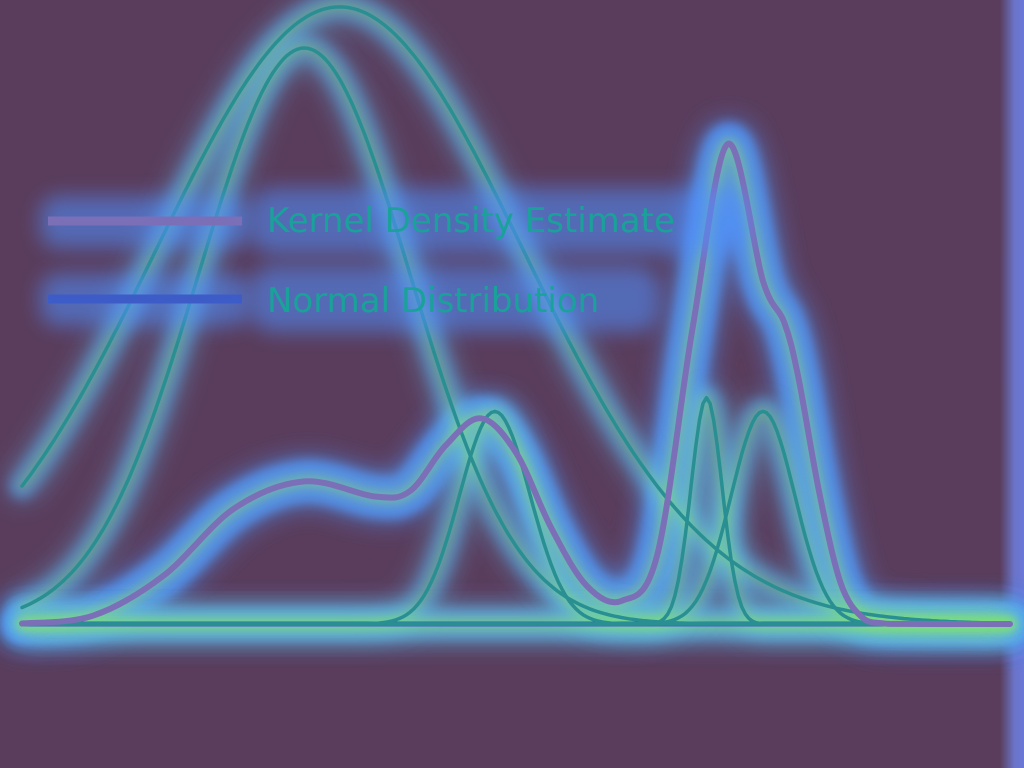 The width and height of the screenshot is (1024, 768). I want to click on legend-entry-kde: Kernel Density Estimate, so click(395, 221).